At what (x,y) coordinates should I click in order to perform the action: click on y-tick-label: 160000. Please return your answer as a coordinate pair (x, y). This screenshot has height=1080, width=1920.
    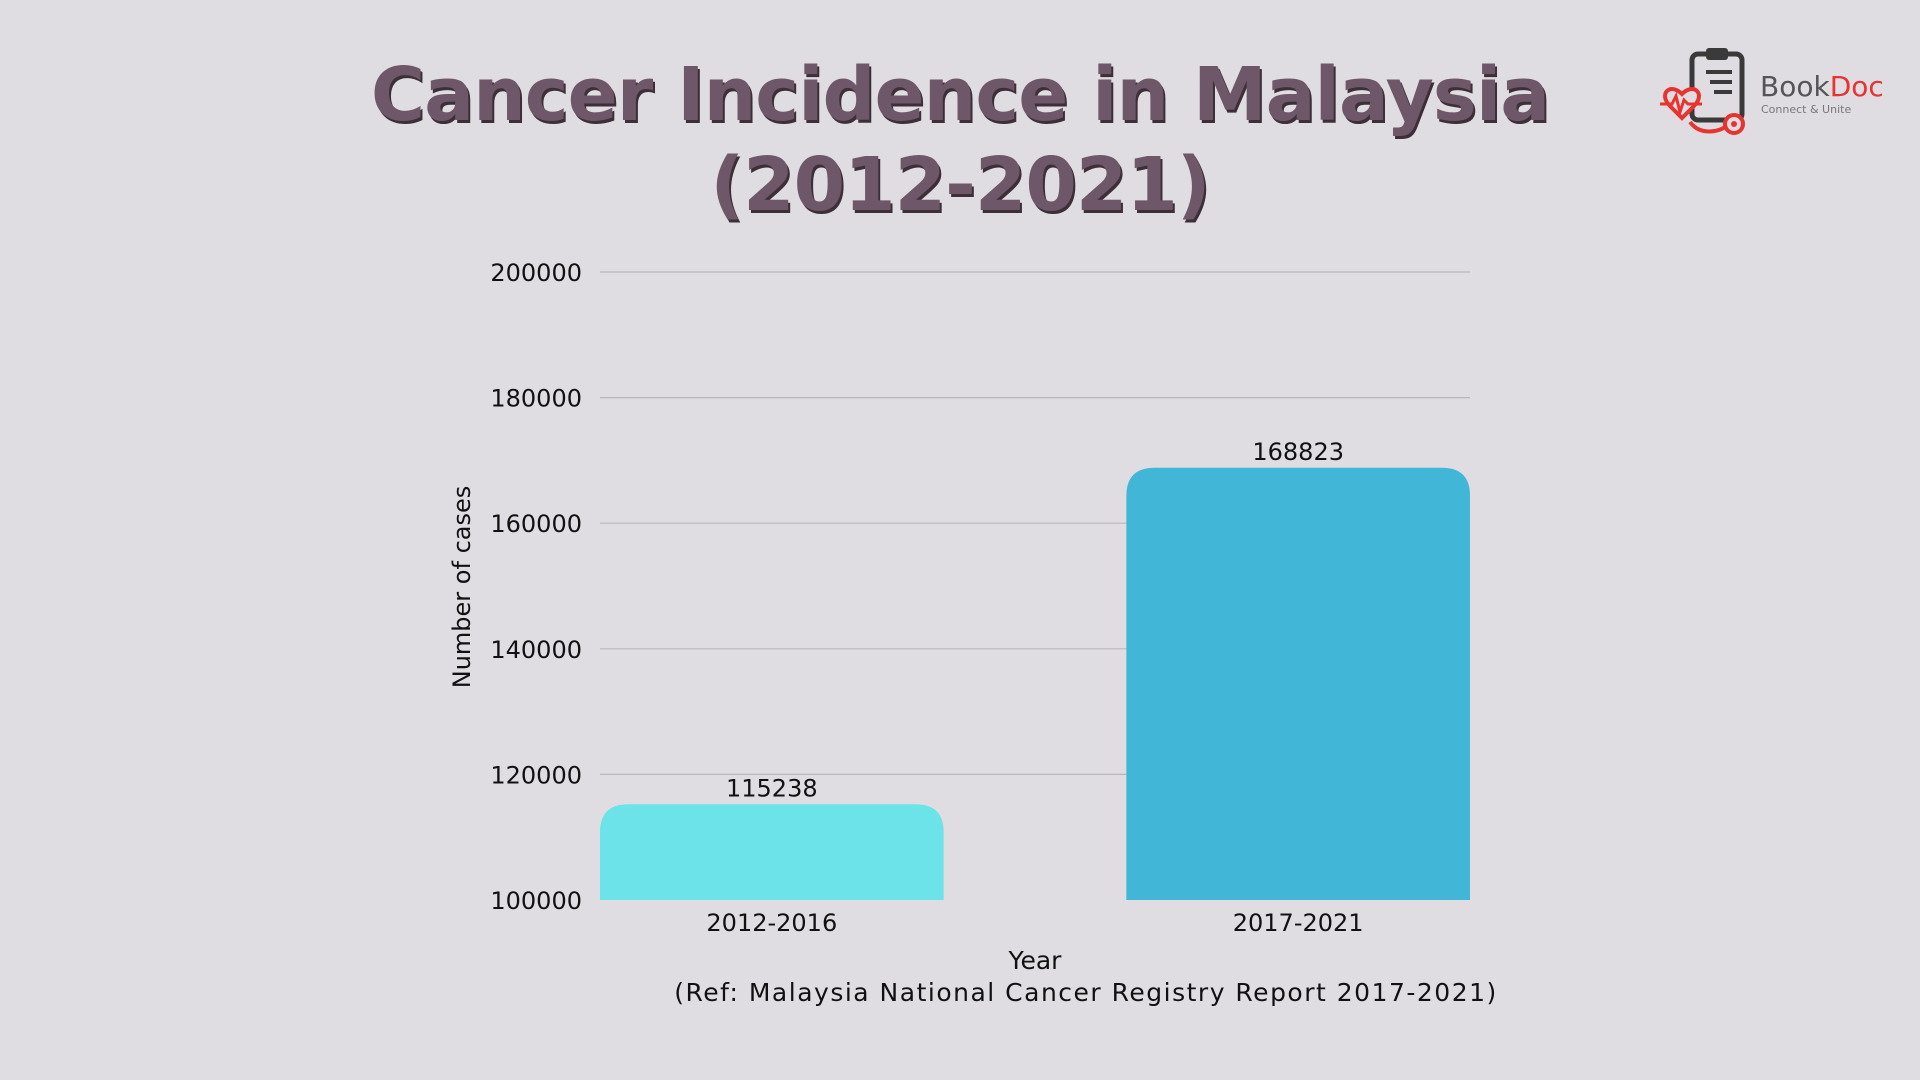
    Looking at the image, I should click on (536, 524).